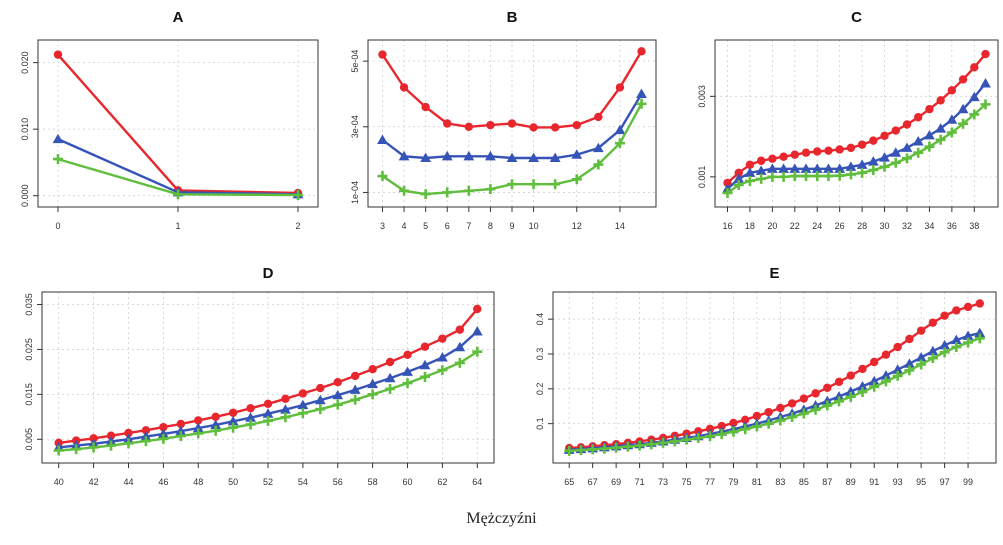  Describe the element at coordinates (620, 226) in the screenshot. I see `x-tick-label: 14` at that location.